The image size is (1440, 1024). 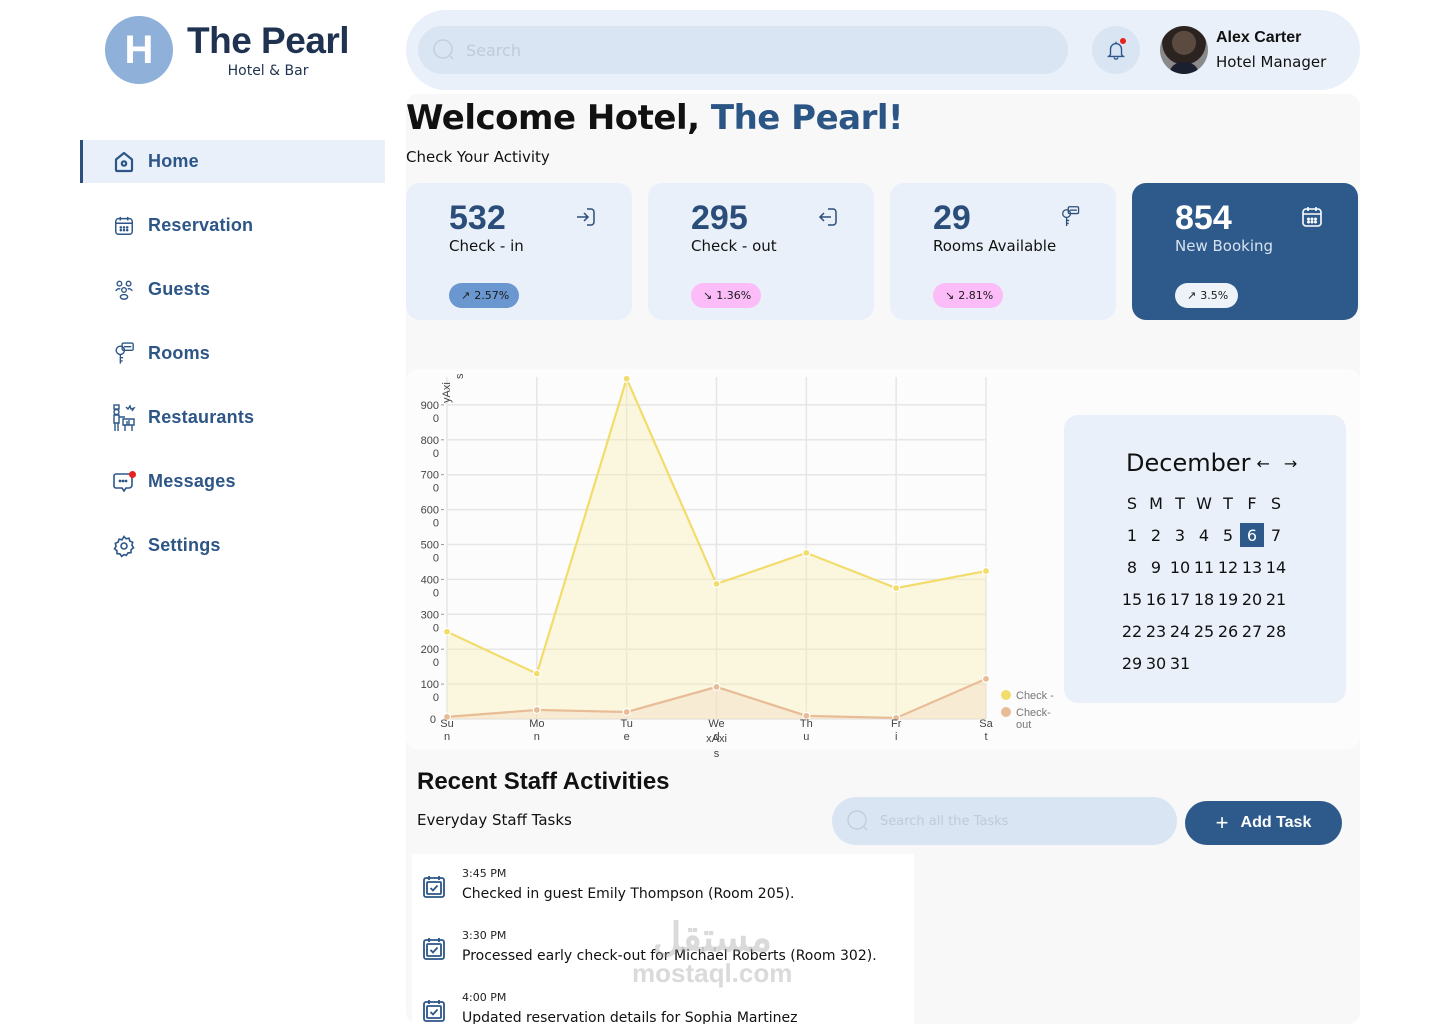 What do you see at coordinates (486, 246) in the screenshot?
I see `stat-label: Check - in` at bounding box center [486, 246].